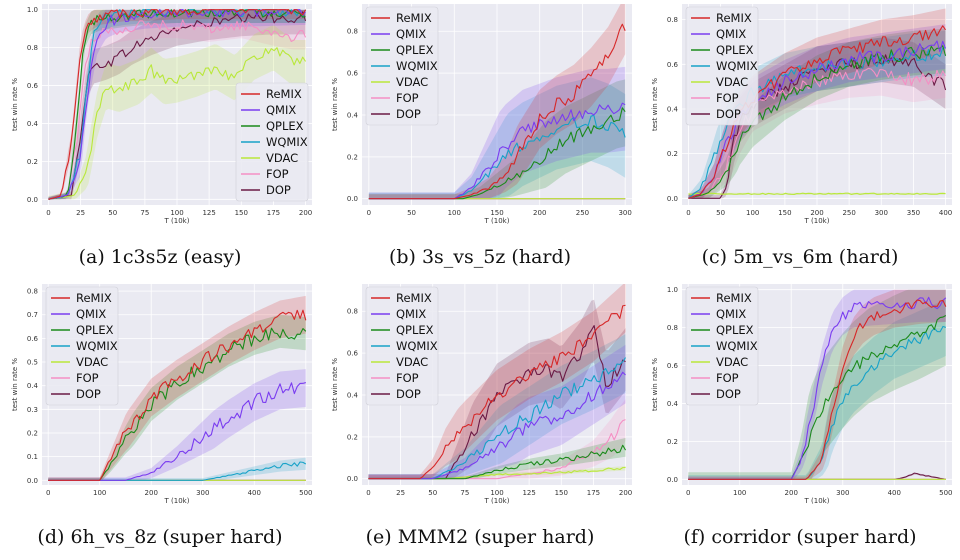  What do you see at coordinates (734, 298) in the screenshot?
I see `legend-label: ReMIX` at bounding box center [734, 298].